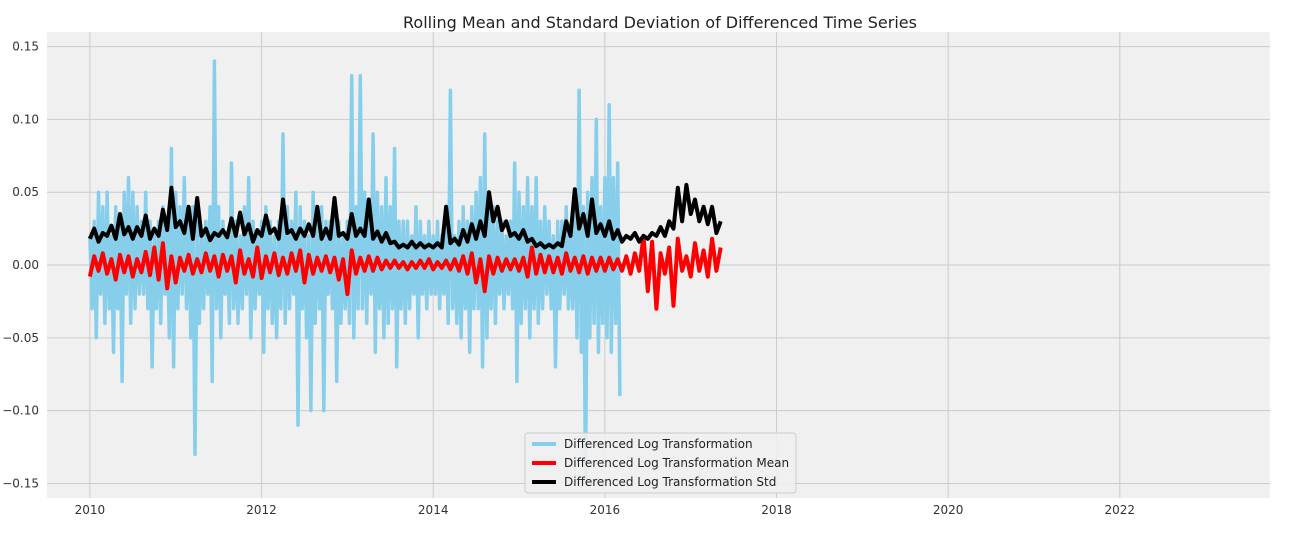 The height and width of the screenshot is (533, 1300). I want to click on y-tick-label: 0.15, so click(25, 47).